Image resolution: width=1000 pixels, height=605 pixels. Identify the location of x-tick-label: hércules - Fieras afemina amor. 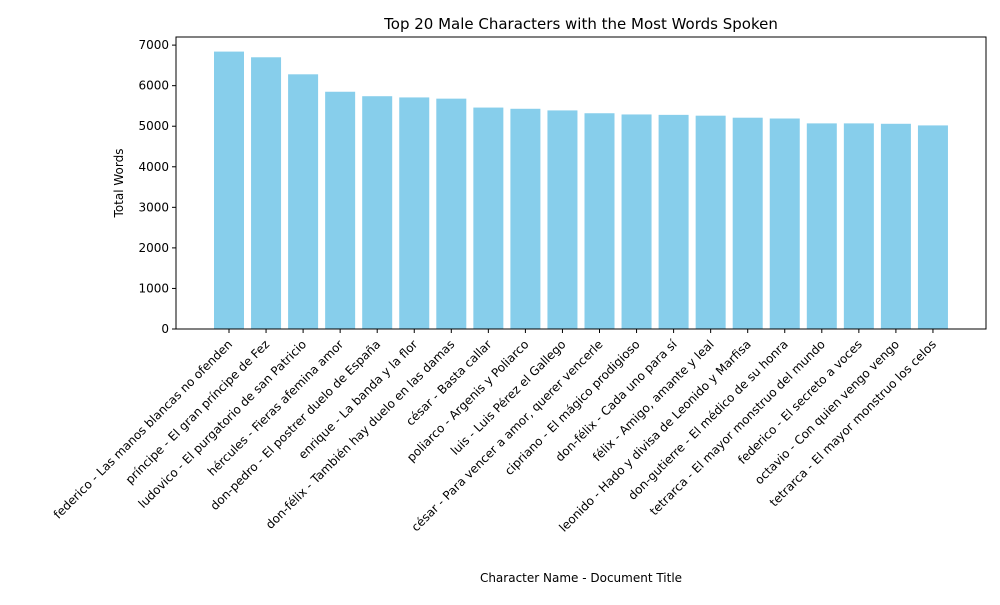
(275, 407).